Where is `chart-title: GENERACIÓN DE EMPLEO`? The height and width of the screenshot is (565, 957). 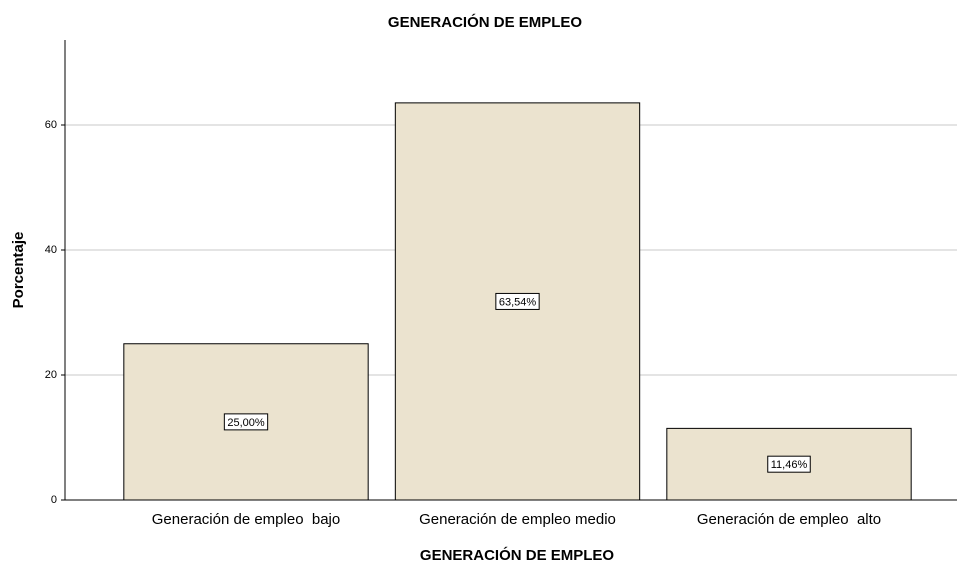
chart-title: GENERACIÓN DE EMPLEO is located at coordinates (485, 22).